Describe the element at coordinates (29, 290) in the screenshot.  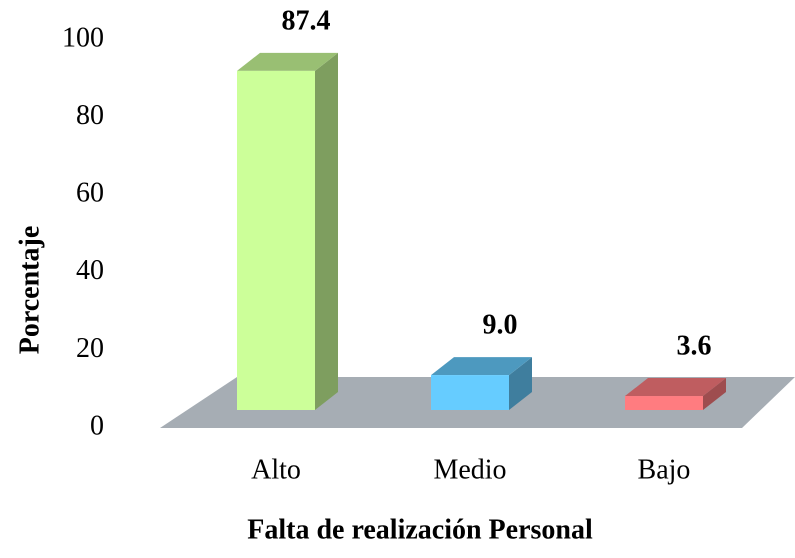
I see `y-axis-title: Porcentaje` at that location.